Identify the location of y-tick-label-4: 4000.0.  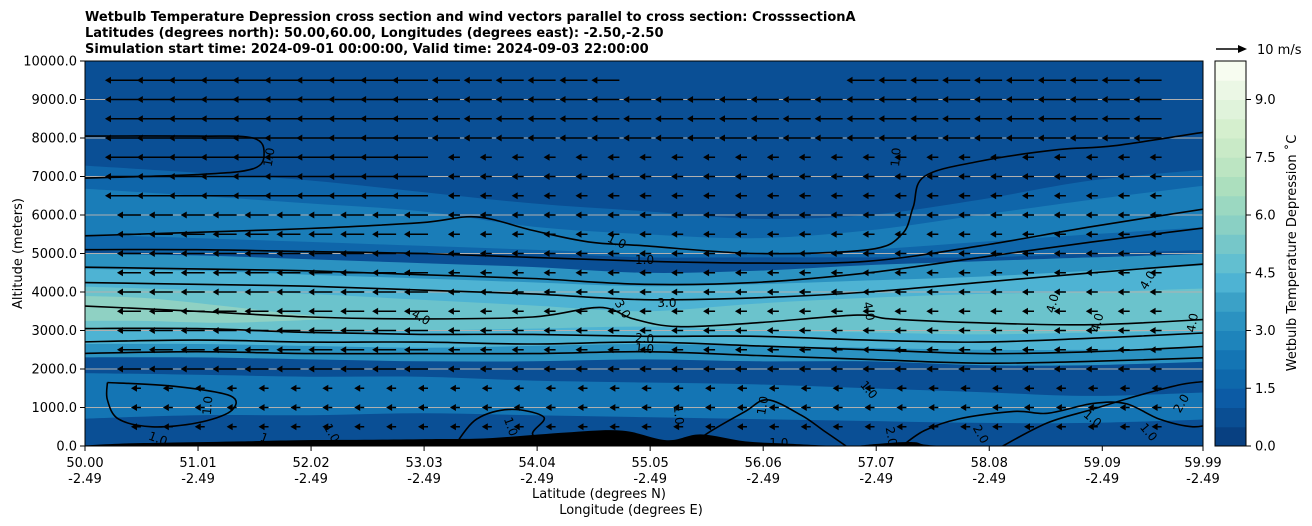
(55, 293).